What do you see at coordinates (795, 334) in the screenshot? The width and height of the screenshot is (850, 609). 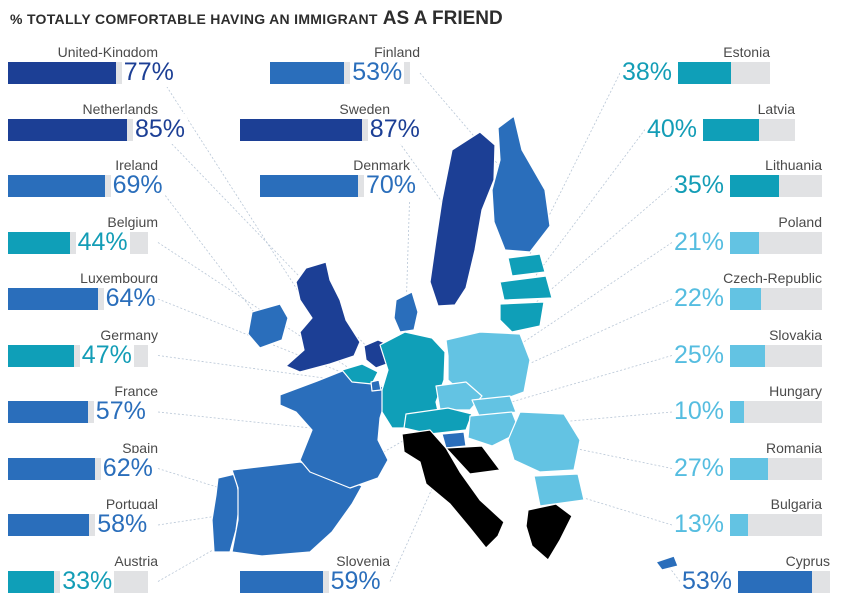 I see `country-name: Slovakia` at bounding box center [795, 334].